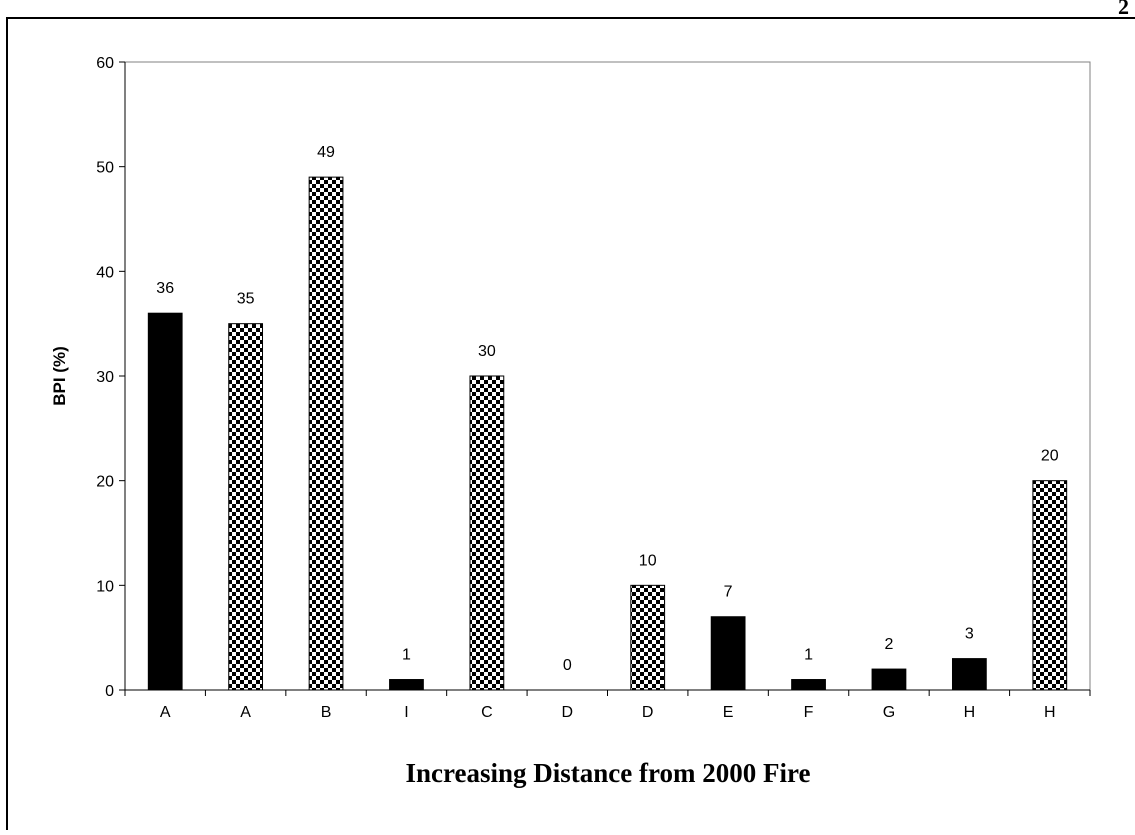 This screenshot has height=835, width=1135. I want to click on data-label: 10, so click(648, 560).